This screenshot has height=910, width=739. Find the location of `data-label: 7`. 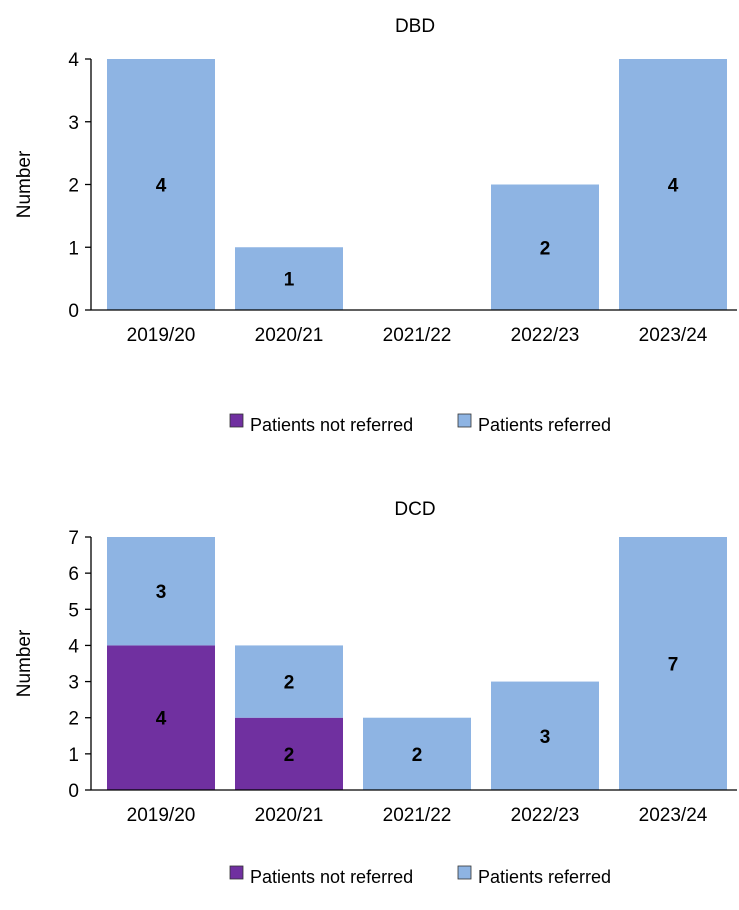

data-label: 7 is located at coordinates (673, 665).